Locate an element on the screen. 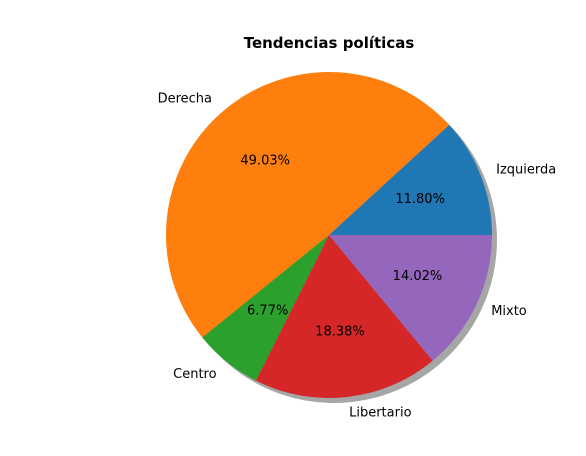 The image size is (586, 456). pct-label-mixto: 14.02% is located at coordinates (418, 276).